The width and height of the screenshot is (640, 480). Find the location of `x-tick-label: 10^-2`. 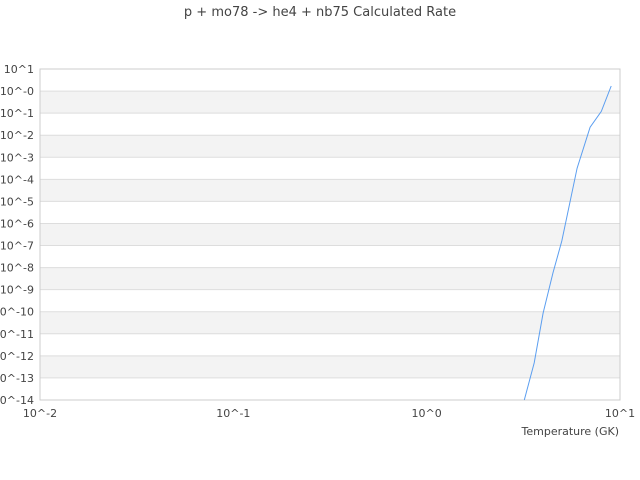

x-tick-label: 10^-2 is located at coordinates (40, 413).